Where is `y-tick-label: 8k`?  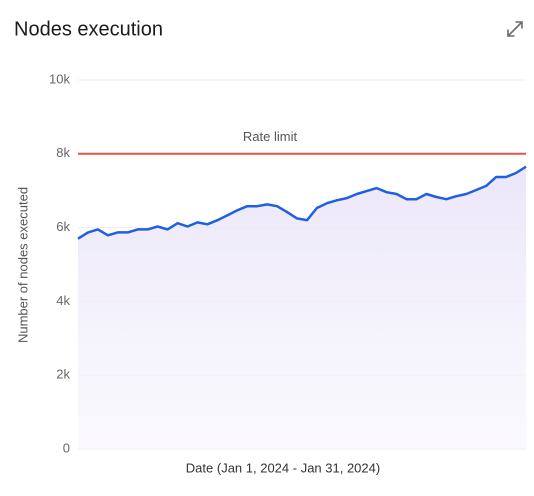
y-tick-label: 8k is located at coordinates (63, 152).